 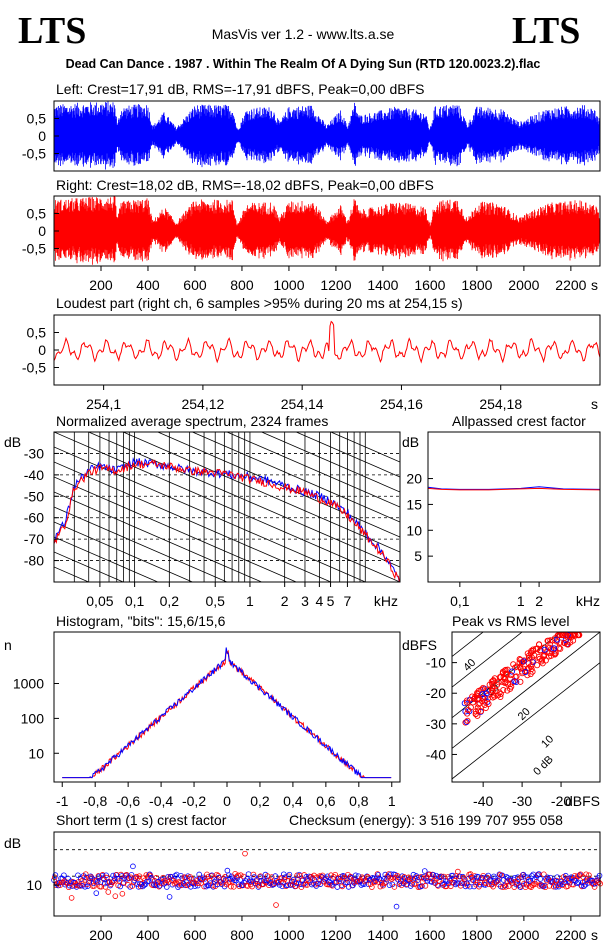 I want to click on x-tick-label: 1800, so click(x=476, y=935).